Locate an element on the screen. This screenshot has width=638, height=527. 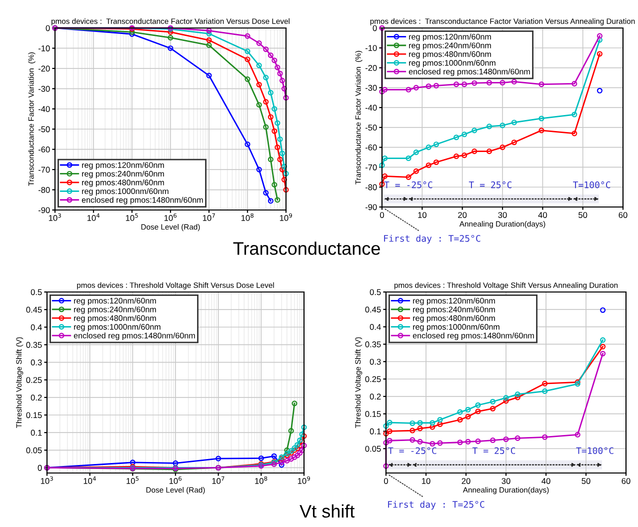
text: Vt shift is located at coordinates (327, 511).